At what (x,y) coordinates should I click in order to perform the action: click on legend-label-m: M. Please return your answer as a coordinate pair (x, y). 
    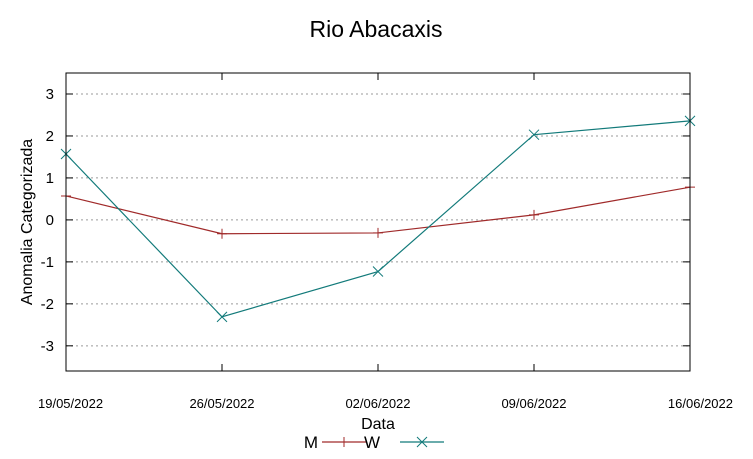
    Looking at the image, I should click on (311, 442).